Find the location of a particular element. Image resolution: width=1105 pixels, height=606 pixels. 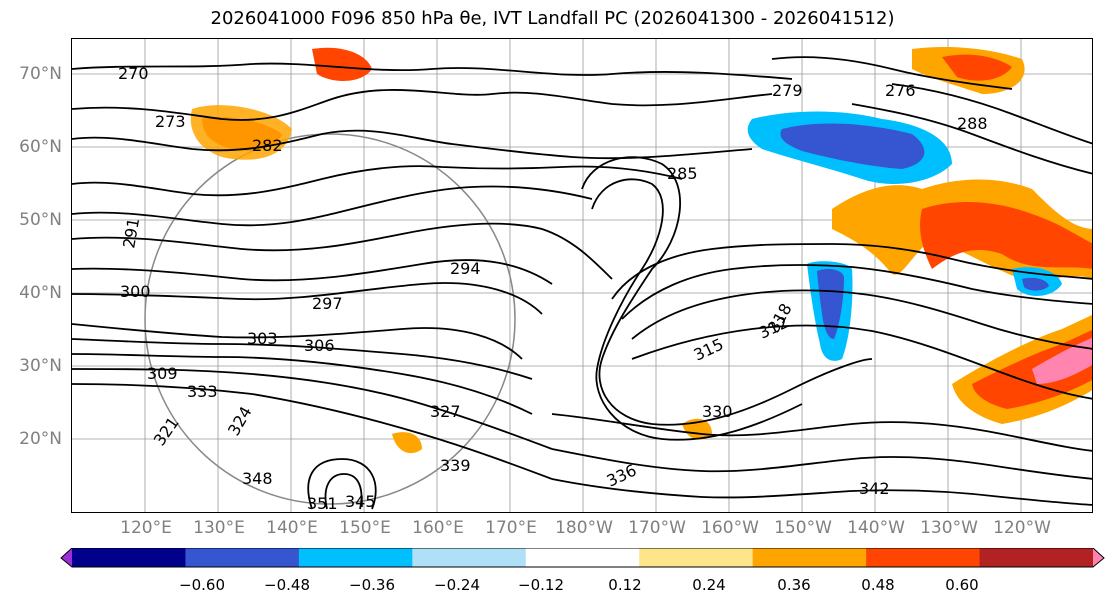

contour-label-294: 294 is located at coordinates (465, 268).